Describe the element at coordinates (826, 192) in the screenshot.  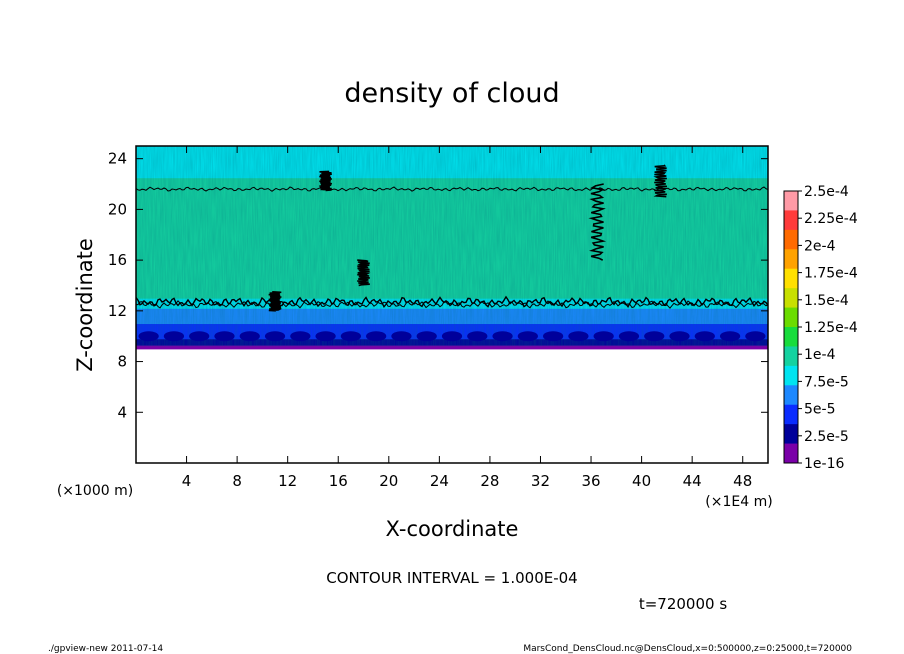
I see `legend-label: 2.5e-4` at that location.